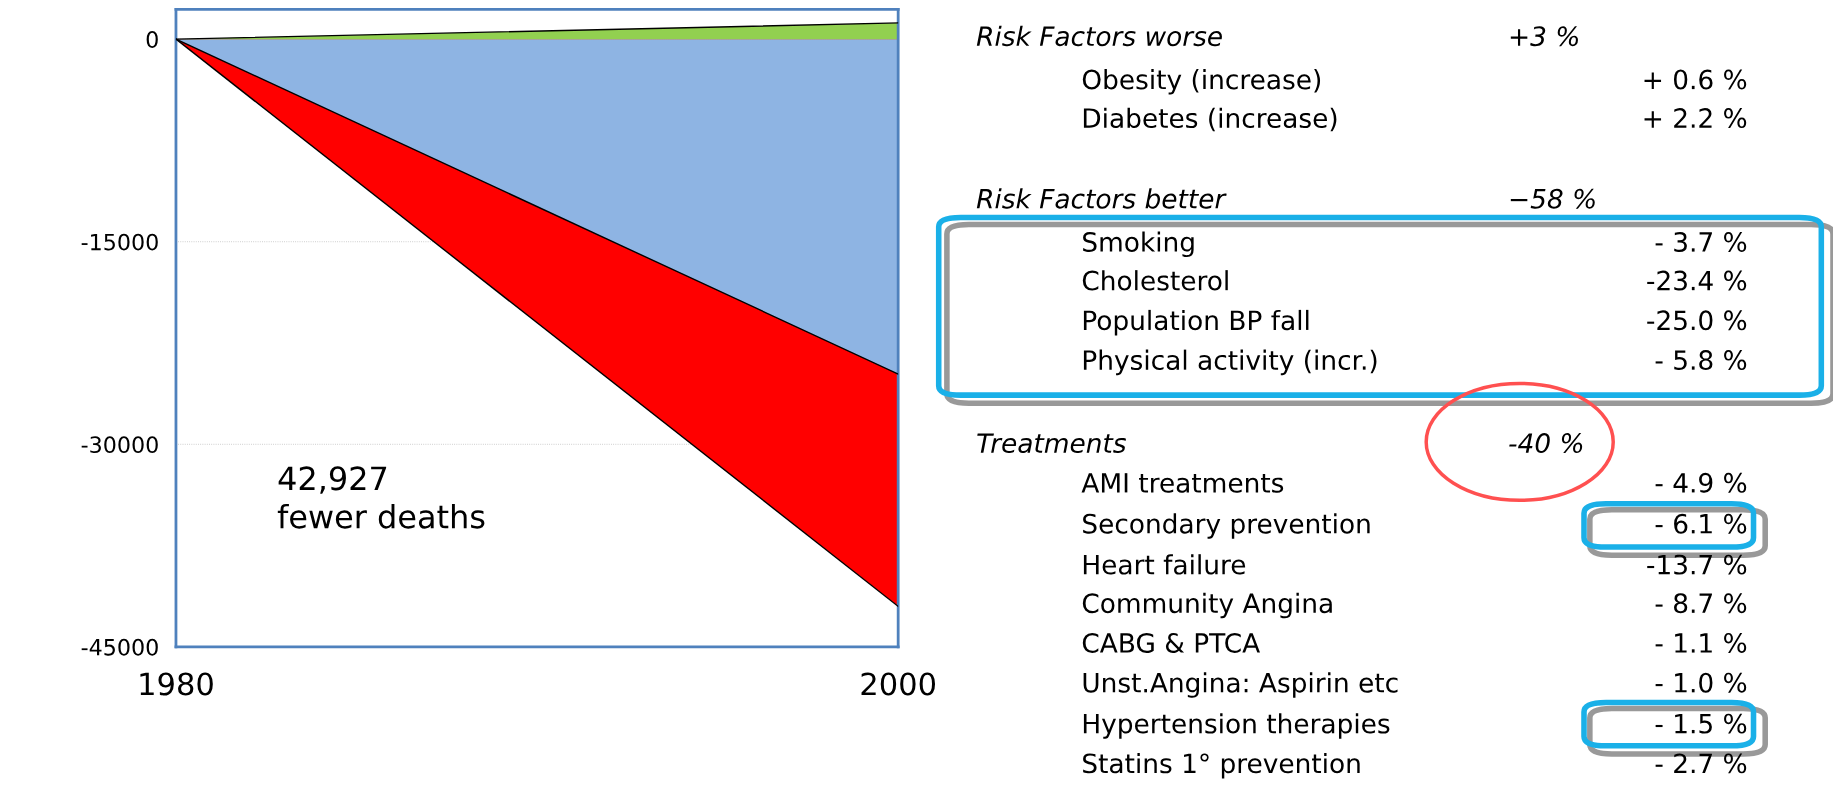 The height and width of the screenshot is (786, 1833). What do you see at coordinates (1221, 765) in the screenshot?
I see `text: Statins 1° prevention` at bounding box center [1221, 765].